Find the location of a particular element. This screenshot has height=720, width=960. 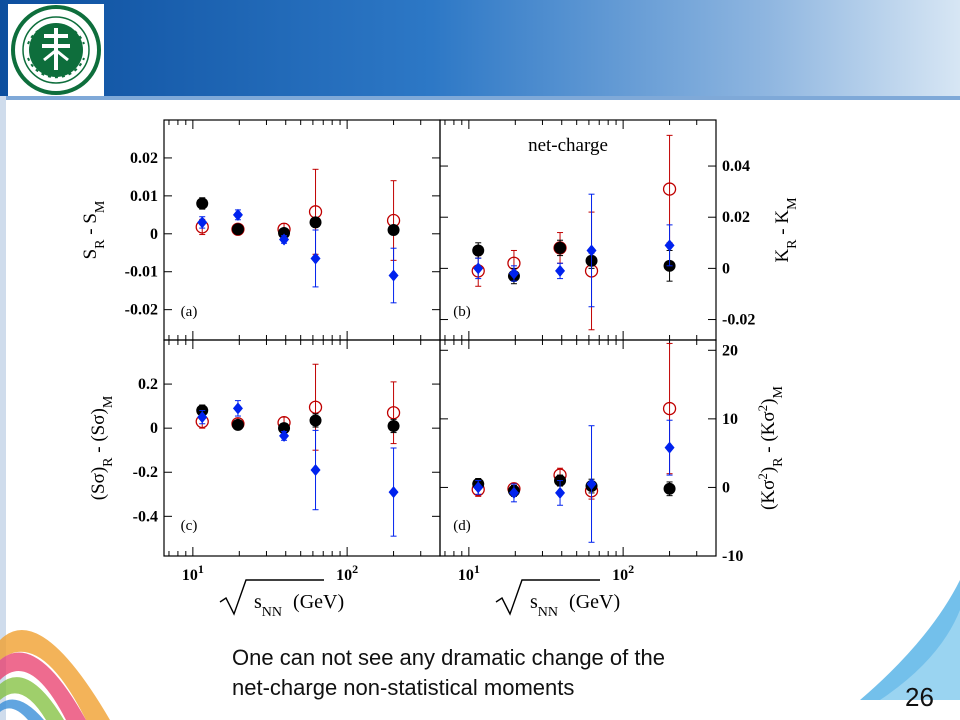

y-tick-label: 0.04 is located at coordinates (736, 166).